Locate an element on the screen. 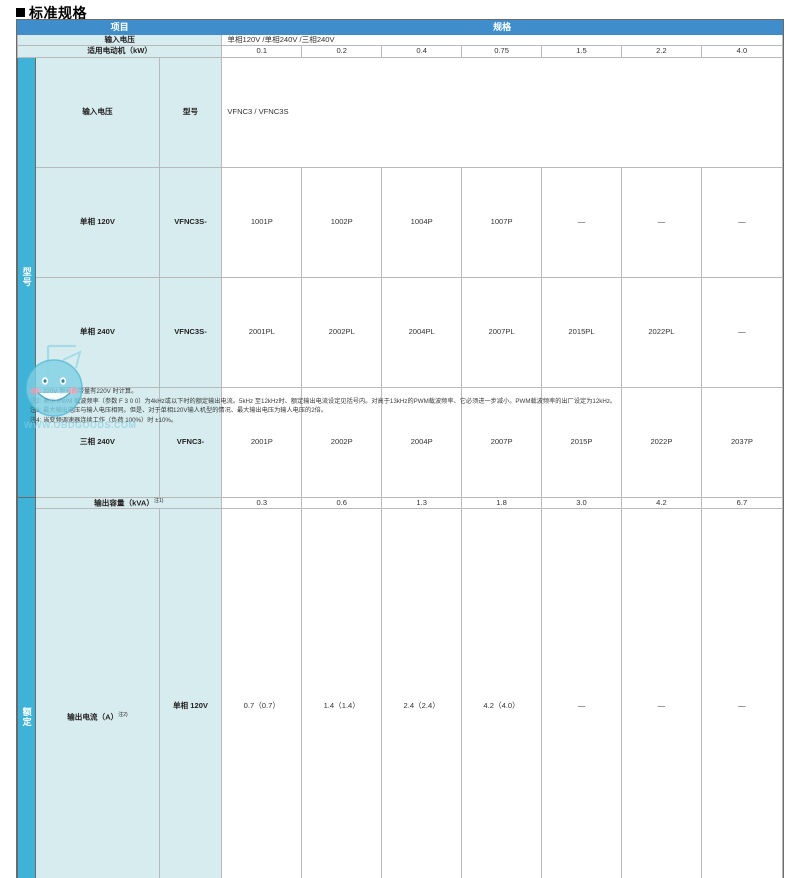  row-label-model-input-voltage: 输入电压 is located at coordinates (97, 112).